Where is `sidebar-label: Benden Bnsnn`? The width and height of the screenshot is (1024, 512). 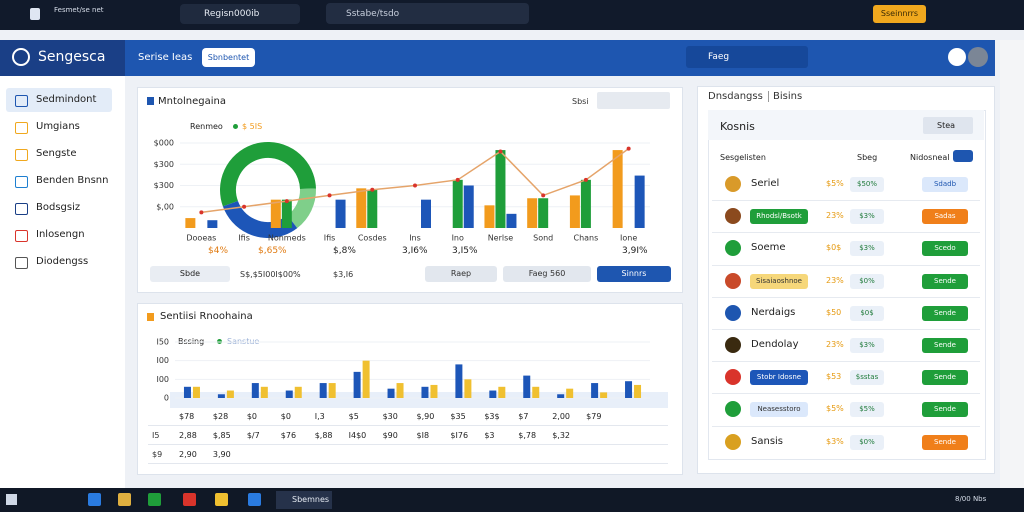
sidebar-label: Benden Bnsnn is located at coordinates (72, 180).